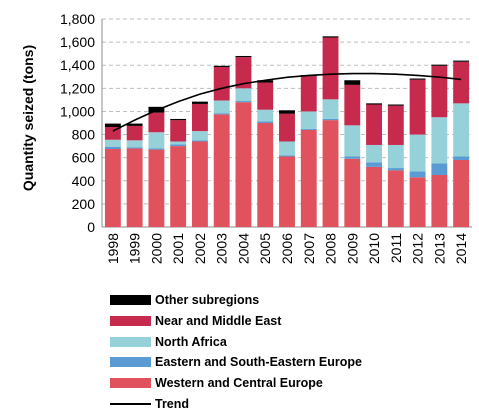 The width and height of the screenshot is (479, 419). Describe the element at coordinates (418, 248) in the screenshot. I see `x-tick-label: 2012` at that location.